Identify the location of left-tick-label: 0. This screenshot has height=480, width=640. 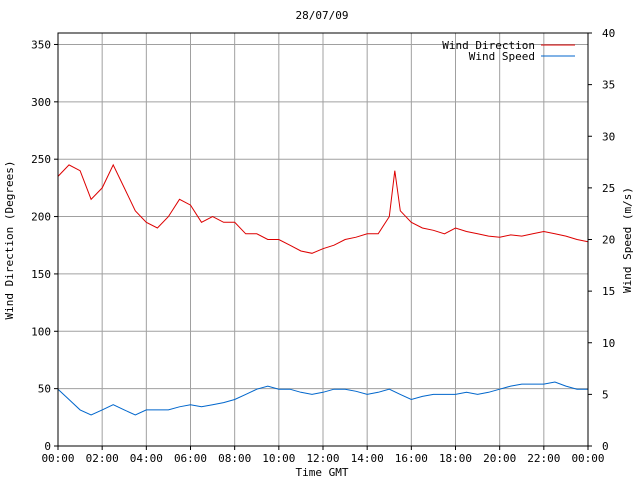
(47, 446).